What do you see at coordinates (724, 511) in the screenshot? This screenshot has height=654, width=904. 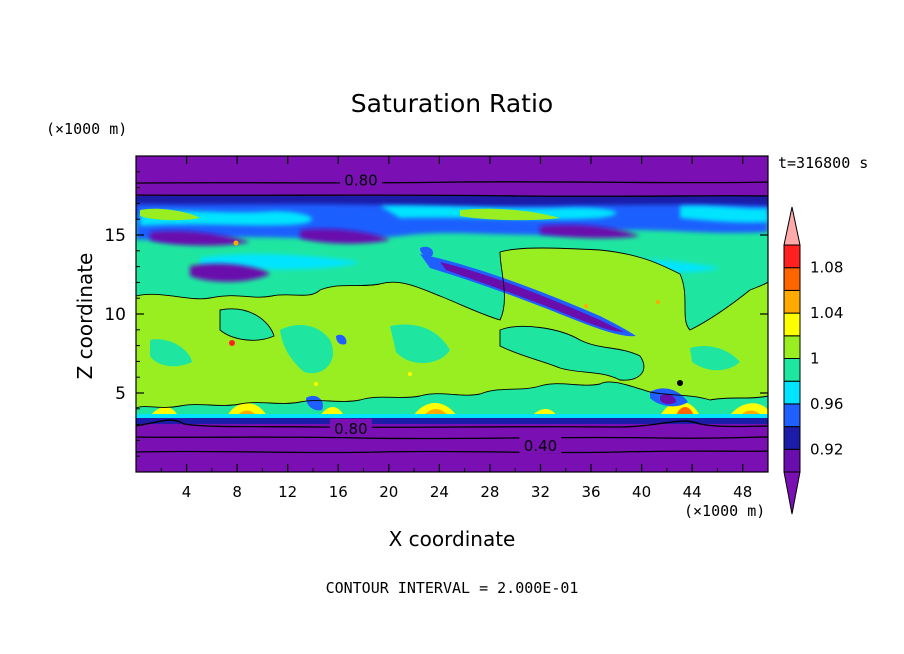 I see `x-unit-label: (×1000 m)` at bounding box center [724, 511].